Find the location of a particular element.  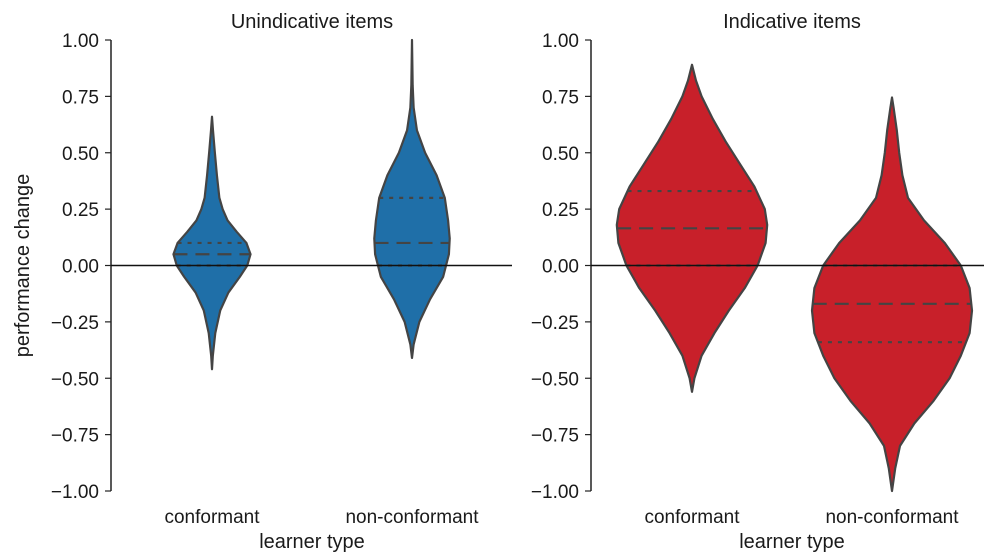

y-axis-label: performance change is located at coordinates (23, 265).